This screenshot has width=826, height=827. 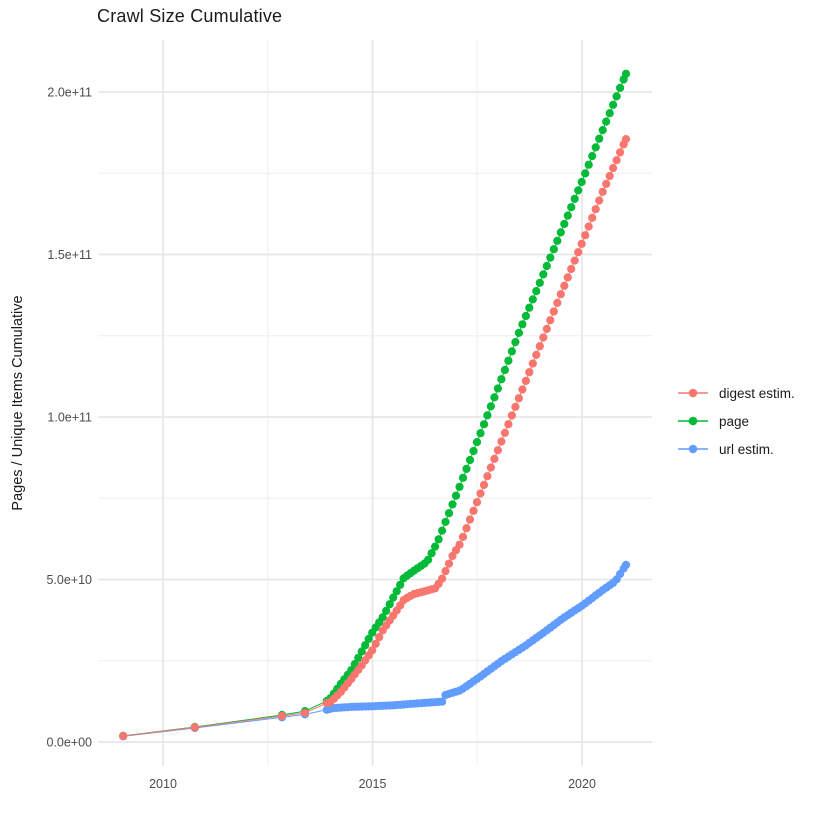 What do you see at coordinates (582, 784) in the screenshot?
I see `x-tick-label: 2020` at bounding box center [582, 784].